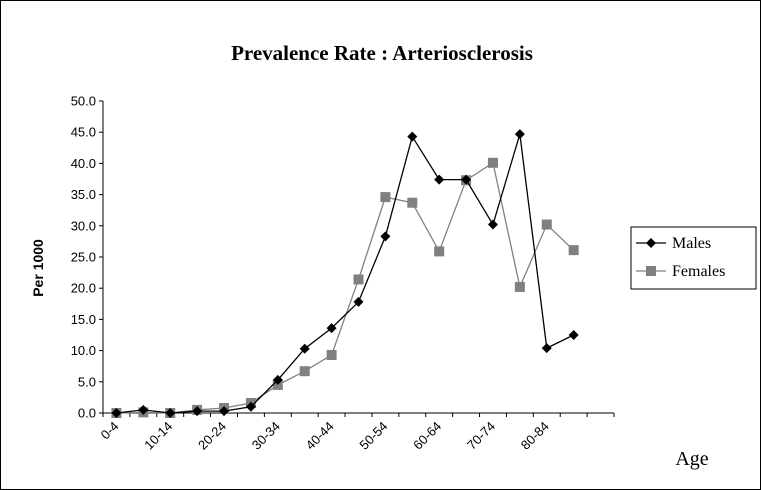  What do you see at coordinates (83, 288) in the screenshot?
I see `y-tick-label: 20.0` at bounding box center [83, 288].